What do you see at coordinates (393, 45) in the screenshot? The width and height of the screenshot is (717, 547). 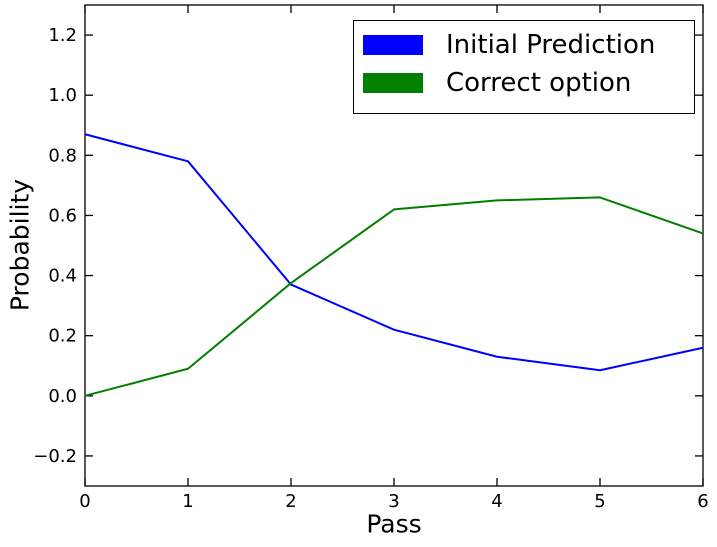 I see `legend-swatch-initial-prediction` at bounding box center [393, 45].